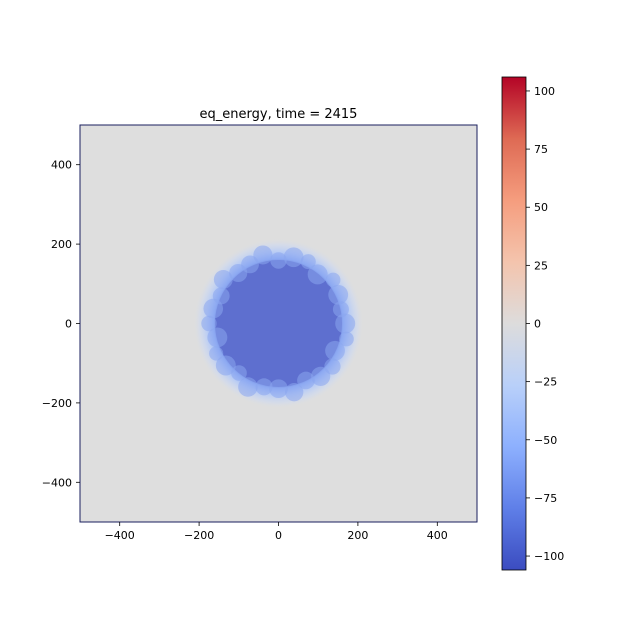 This screenshot has height=640, width=640. I want to click on y-tick-label: 400, so click(61, 165).